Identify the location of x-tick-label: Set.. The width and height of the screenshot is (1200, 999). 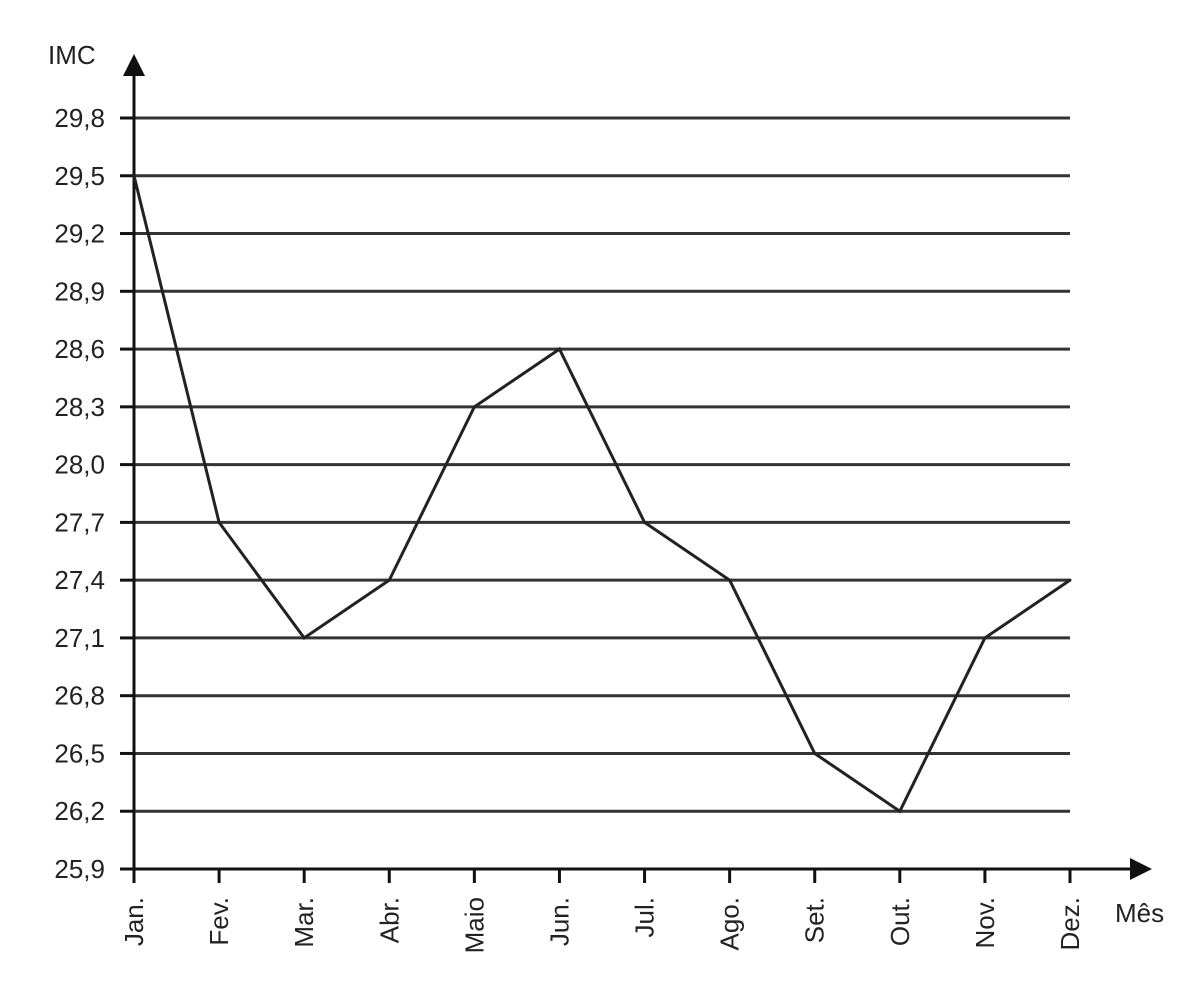
(815, 920).